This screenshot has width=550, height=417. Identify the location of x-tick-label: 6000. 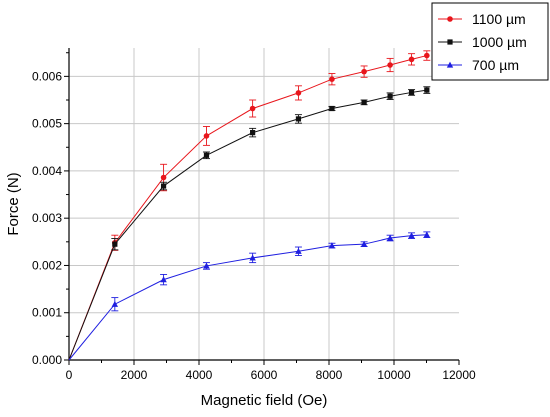
(264, 375).